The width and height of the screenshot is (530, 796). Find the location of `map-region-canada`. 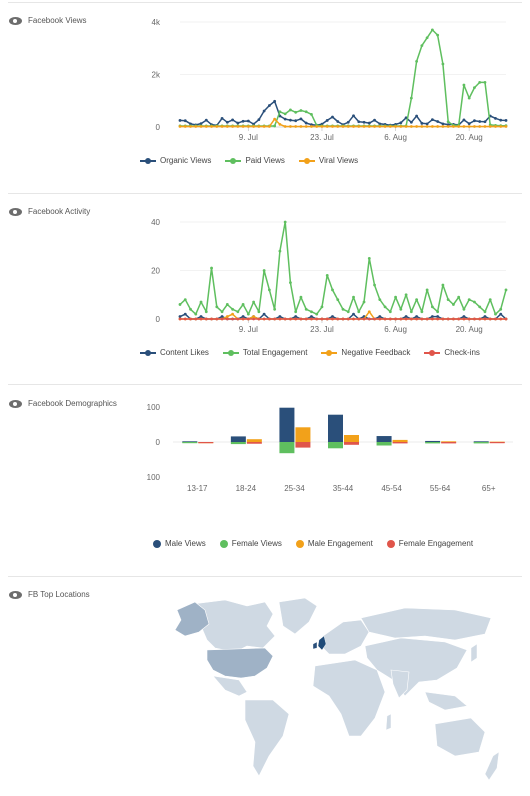

map-region-canada is located at coordinates (234, 626).